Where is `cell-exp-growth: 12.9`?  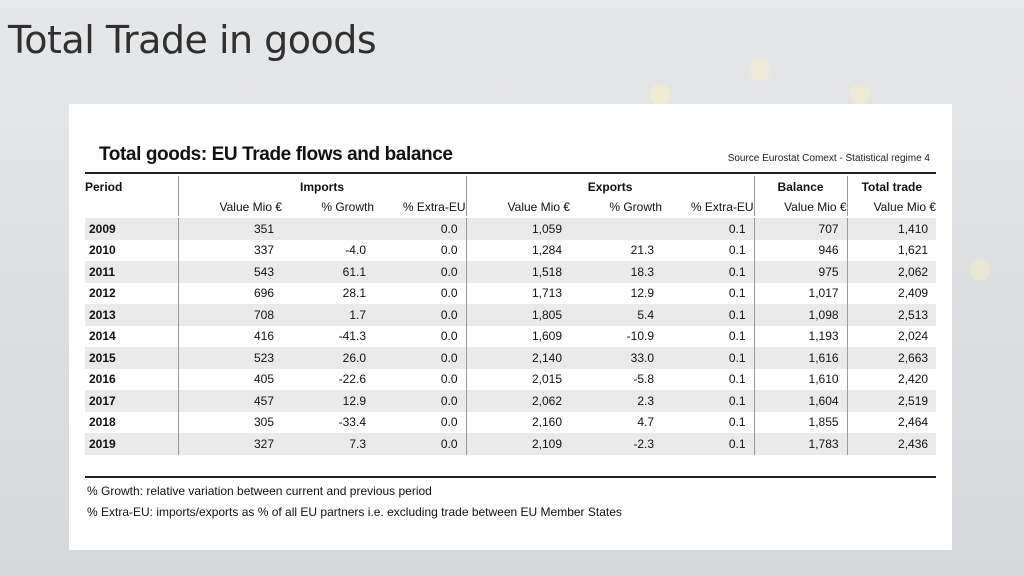 cell-exp-growth: 12.9 is located at coordinates (616, 293).